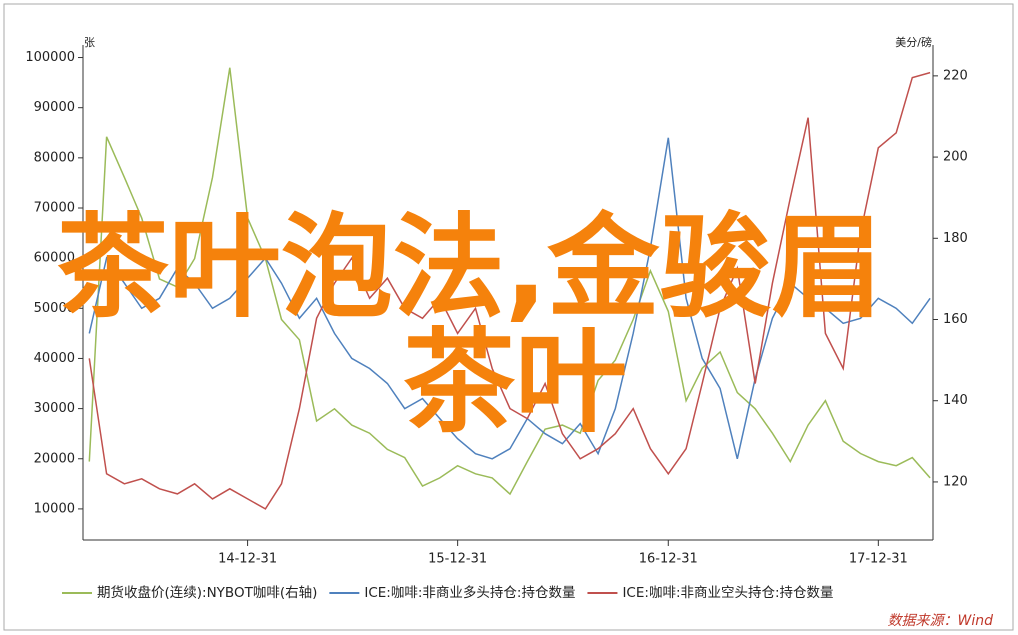 The image size is (1018, 635). I want to click on y-tick-label: 40000, so click(54, 358).